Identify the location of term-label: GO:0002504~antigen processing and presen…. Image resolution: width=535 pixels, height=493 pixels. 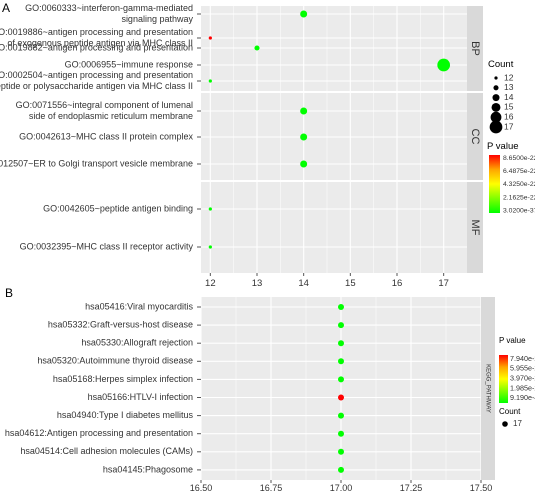
(96, 75).